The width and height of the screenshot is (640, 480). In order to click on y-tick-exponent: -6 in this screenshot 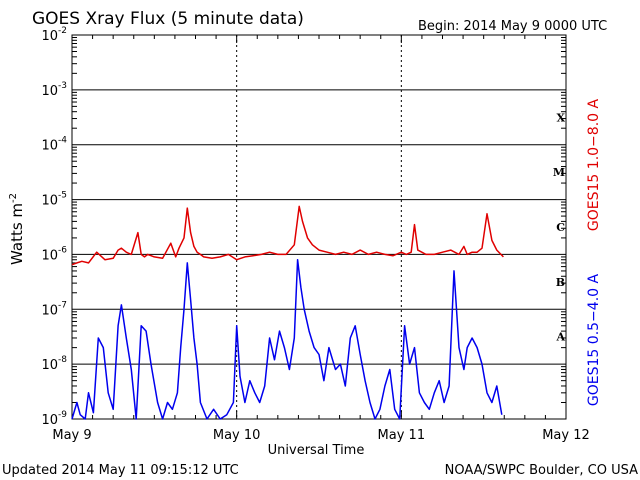, I will do `click(62, 250)`.